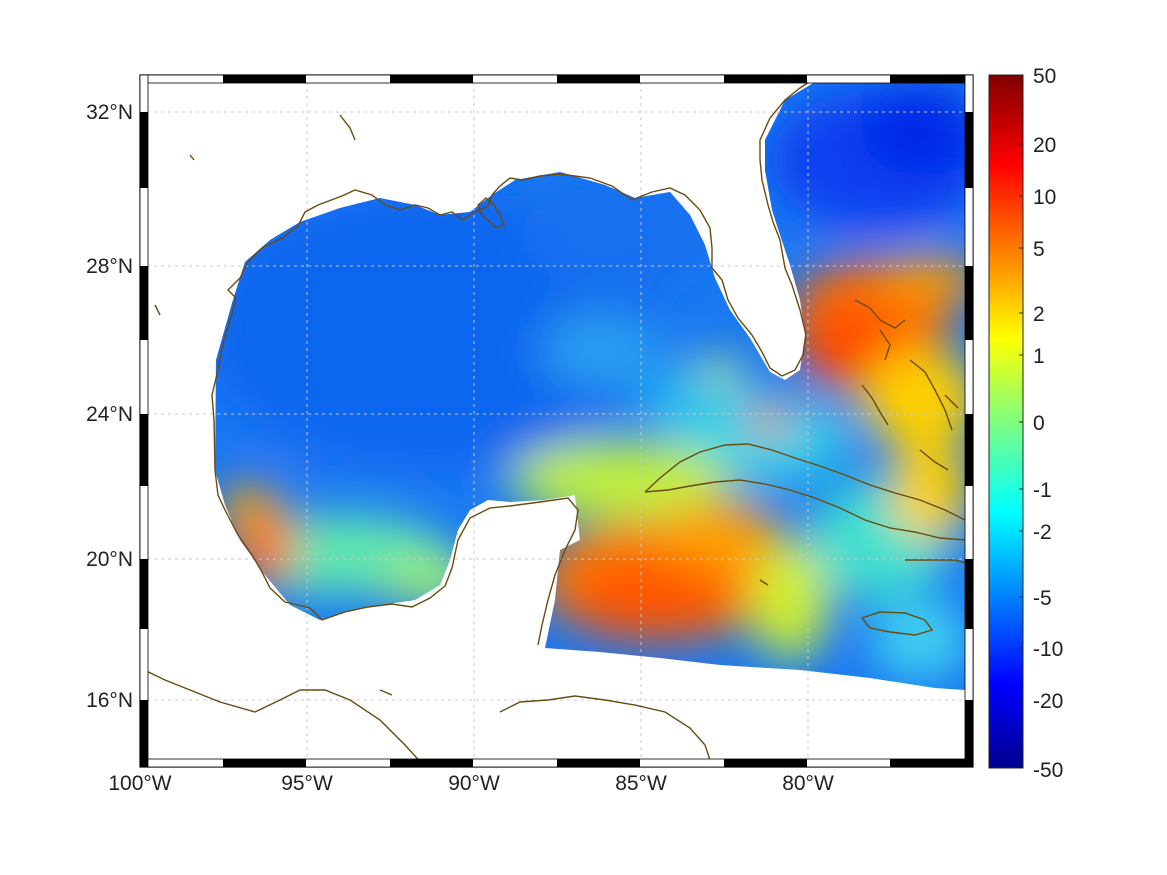 This screenshot has height=875, width=1167. I want to click on colorbar-gradient, so click(1006, 421).